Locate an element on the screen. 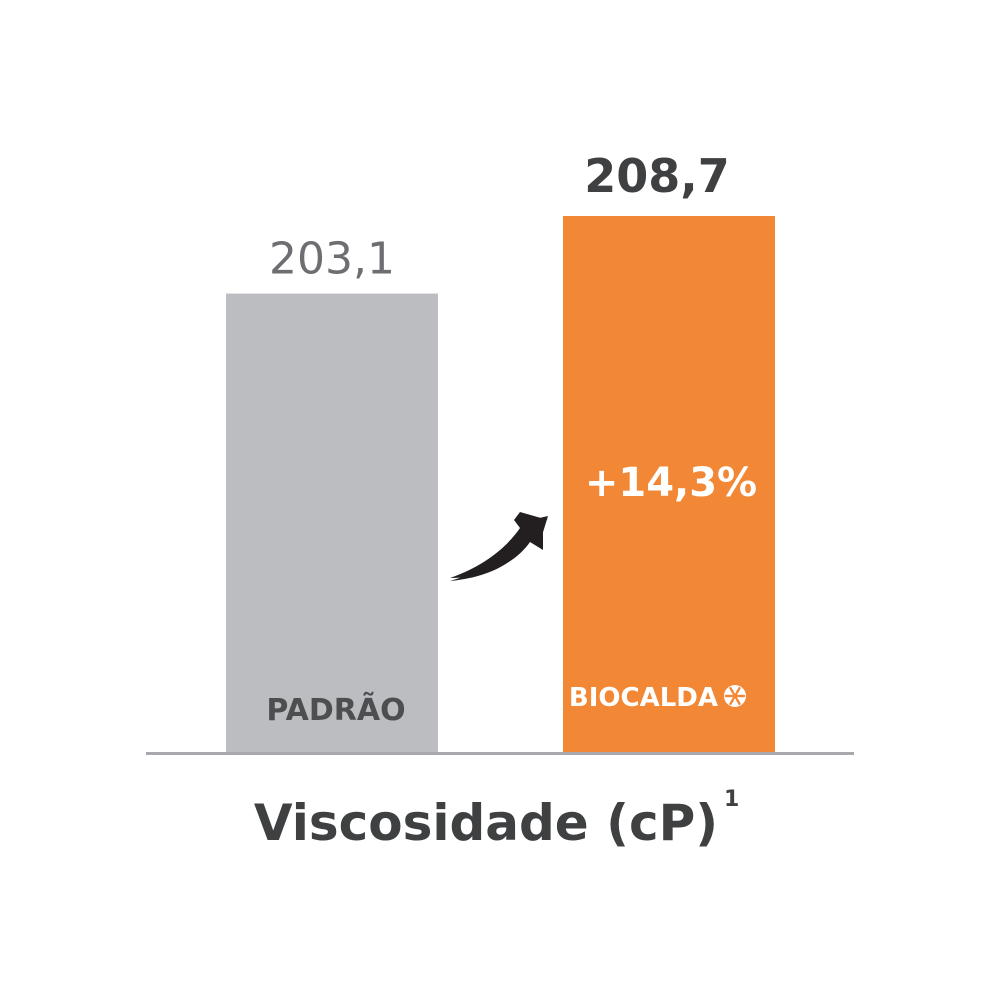 The image size is (1000, 1000). chart-title: Viscosidade (cP) is located at coordinates (486, 823).